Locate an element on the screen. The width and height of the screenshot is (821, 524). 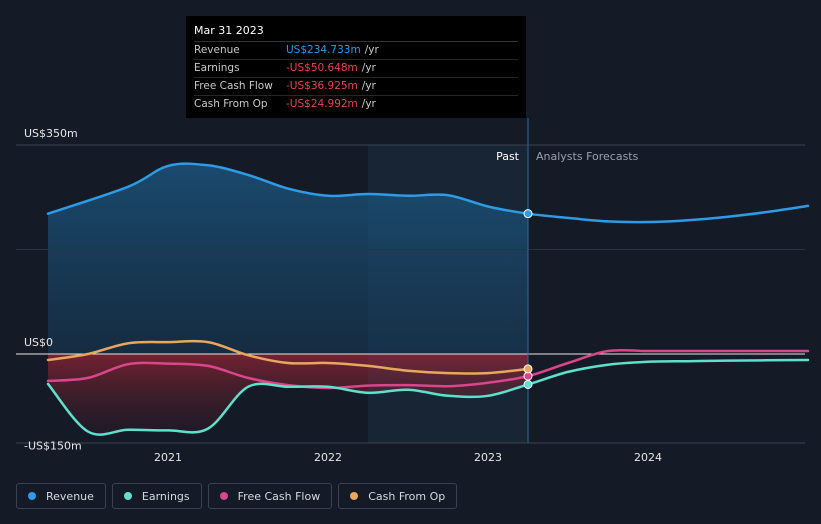
tooltip-date: Mar 31 2023 is located at coordinates (356, 31).